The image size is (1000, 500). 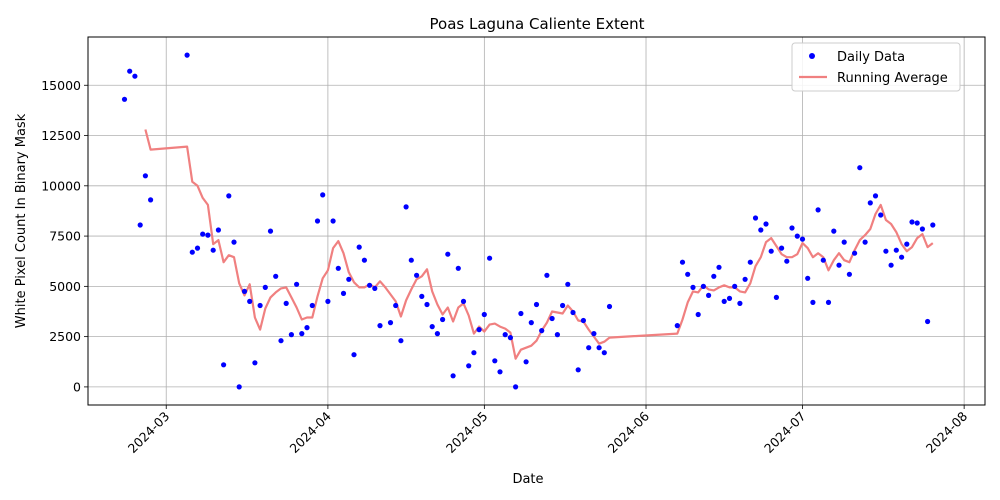 What do you see at coordinates (892, 78) in the screenshot?
I see `legend-label-running-average: Running Average` at bounding box center [892, 78].